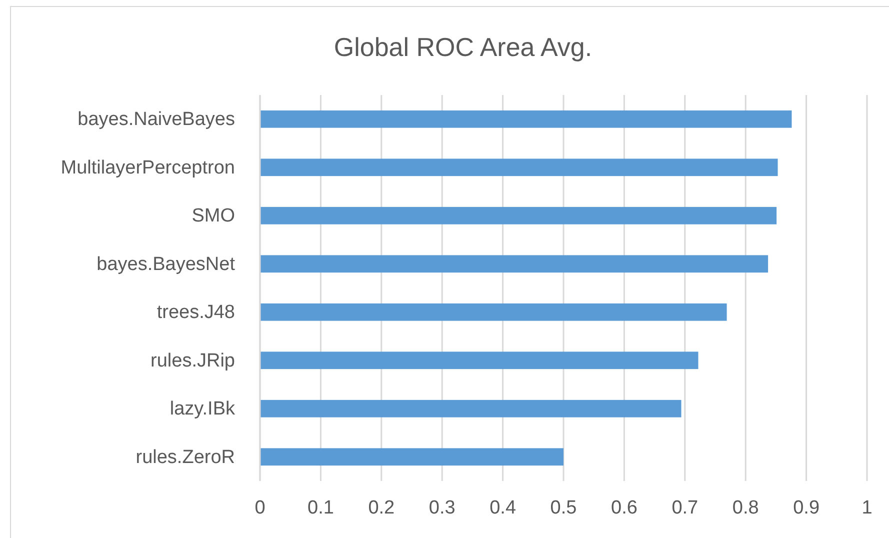 The image size is (889, 538). I want to click on x-tick-label: 0.4, so click(503, 507).